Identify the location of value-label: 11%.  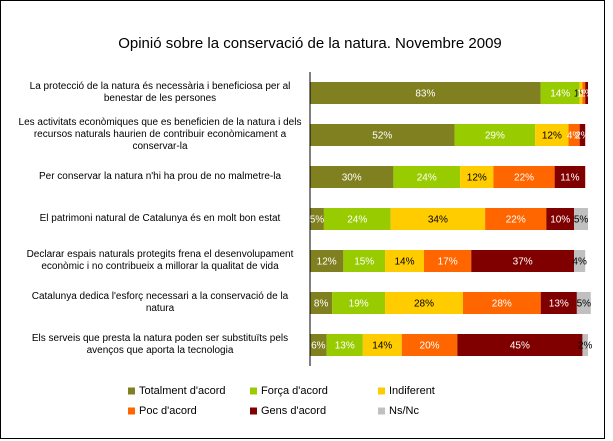
(569, 178).